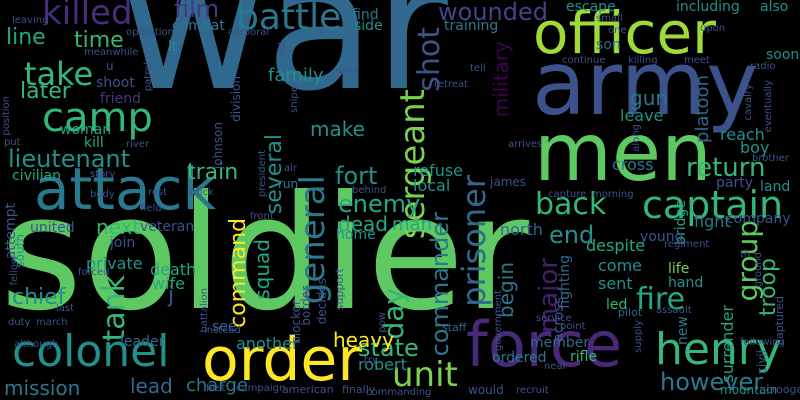 The width and height of the screenshot is (800, 400). Describe the element at coordinates (623, 152) in the screenshot. I see `cloud-word-men: men` at that location.